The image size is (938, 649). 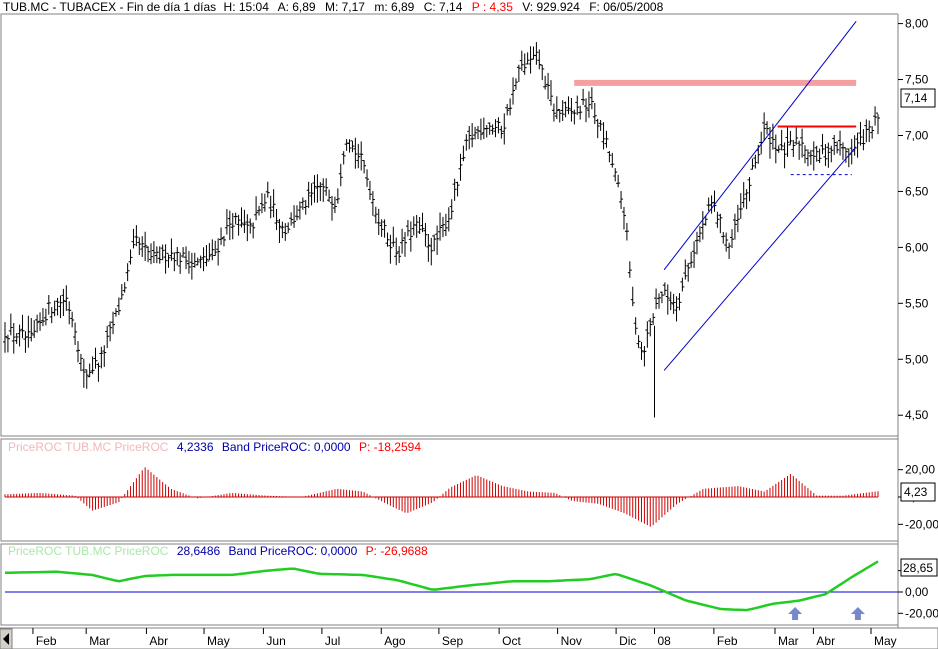 What do you see at coordinates (88, 447) in the screenshot?
I see `roc-faded-title: PriceROC TUB.MC PriceROC` at bounding box center [88, 447].